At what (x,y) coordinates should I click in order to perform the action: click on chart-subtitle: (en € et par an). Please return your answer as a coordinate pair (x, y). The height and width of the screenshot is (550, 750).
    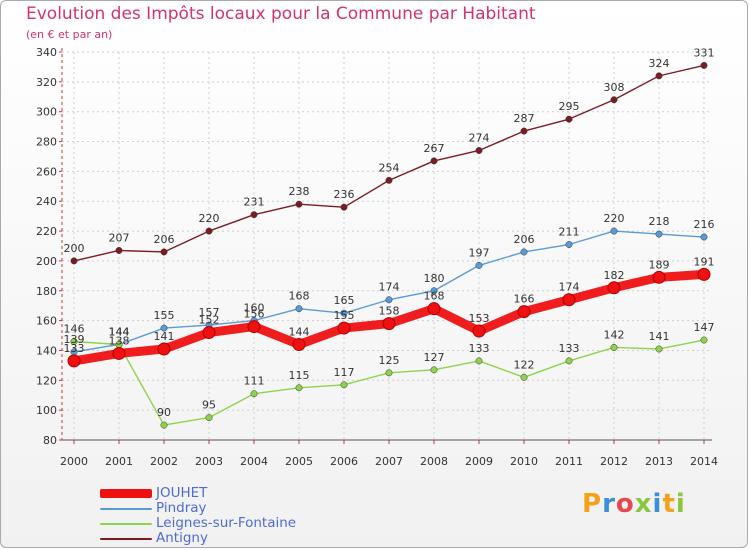
    Looking at the image, I should click on (69, 34).